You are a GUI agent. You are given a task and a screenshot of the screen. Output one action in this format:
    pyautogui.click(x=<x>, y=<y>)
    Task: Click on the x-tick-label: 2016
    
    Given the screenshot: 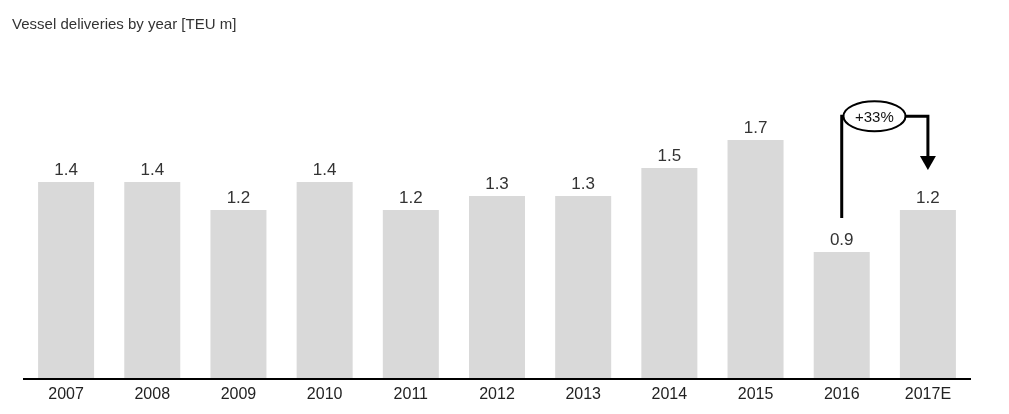 What is the action you would take?
    pyautogui.click(x=841, y=394)
    